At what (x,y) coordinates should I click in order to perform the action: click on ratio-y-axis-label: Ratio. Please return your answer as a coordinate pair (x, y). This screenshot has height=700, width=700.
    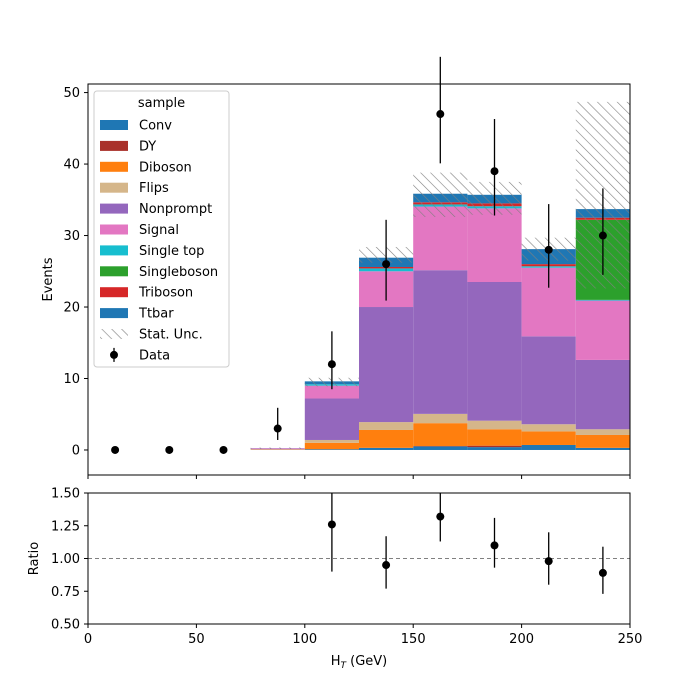
    Looking at the image, I should click on (34, 558).